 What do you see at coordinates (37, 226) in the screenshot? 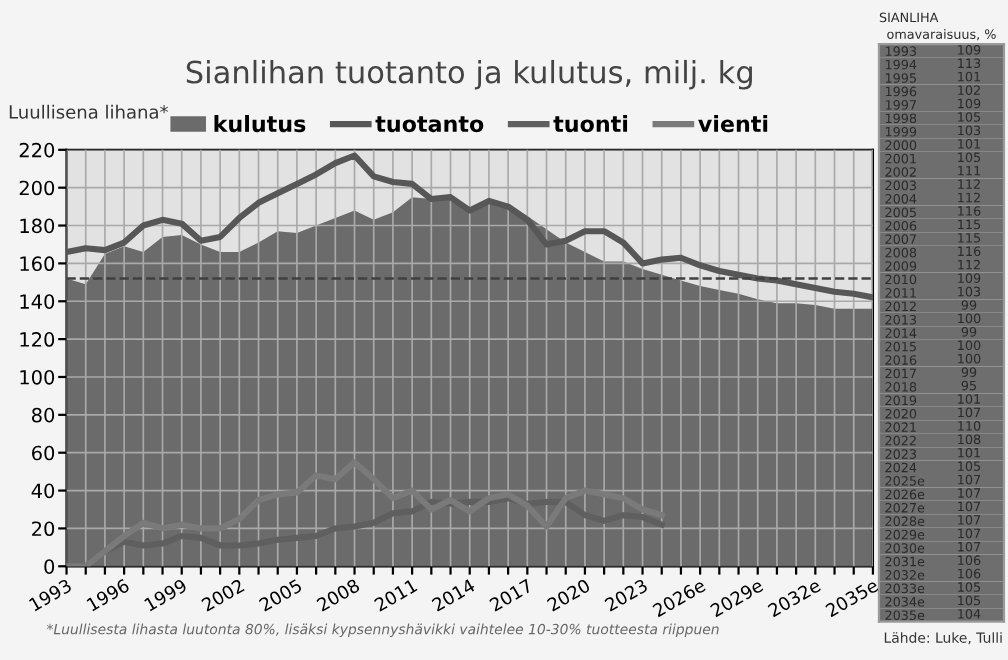
I see `y-tick-label: 180` at bounding box center [37, 226].